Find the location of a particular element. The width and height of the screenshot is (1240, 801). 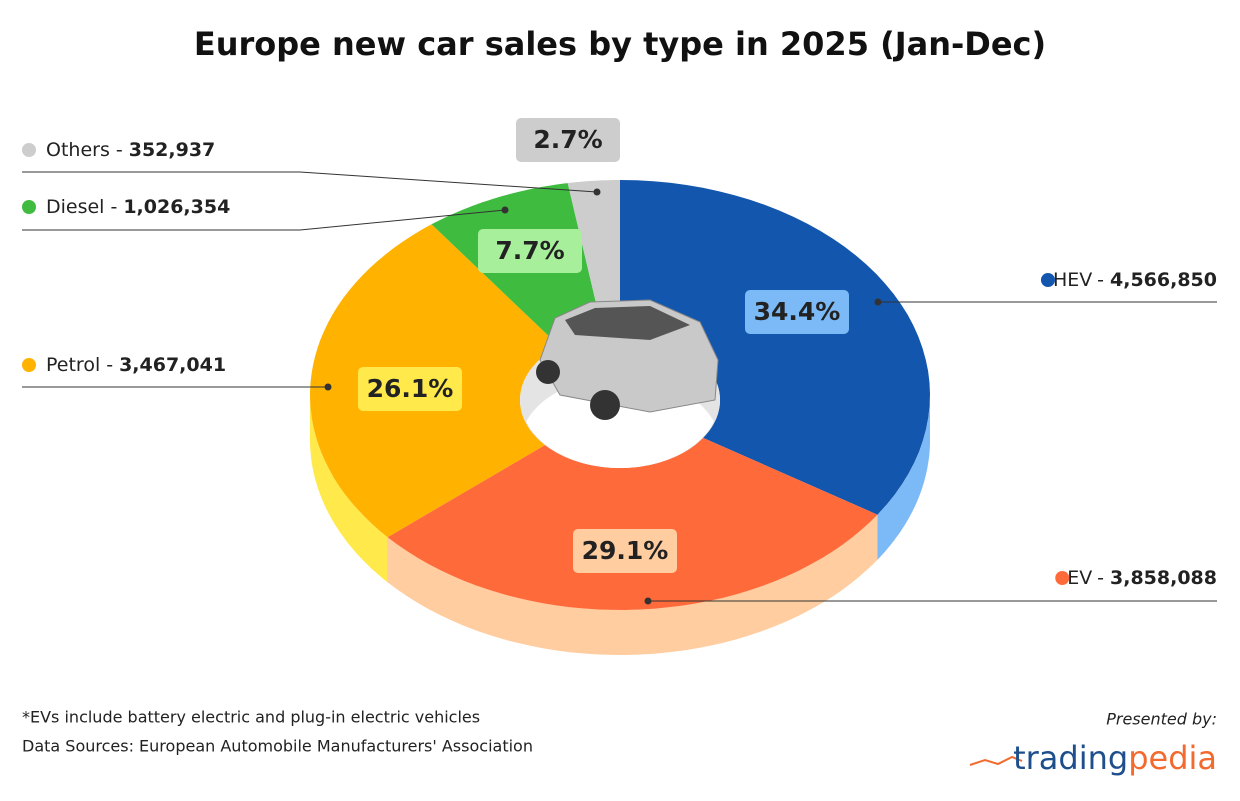

logo-part: trading is located at coordinates (1070, 758).